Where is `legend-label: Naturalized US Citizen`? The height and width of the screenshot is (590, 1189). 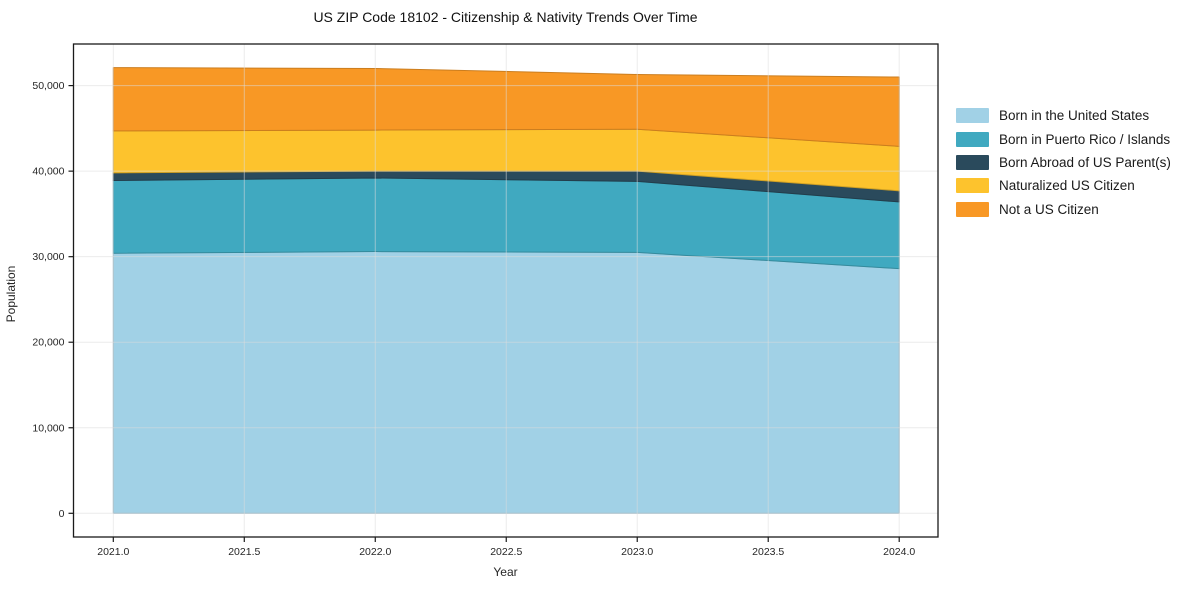 legend-label: Naturalized US Citizen is located at coordinates (1067, 186).